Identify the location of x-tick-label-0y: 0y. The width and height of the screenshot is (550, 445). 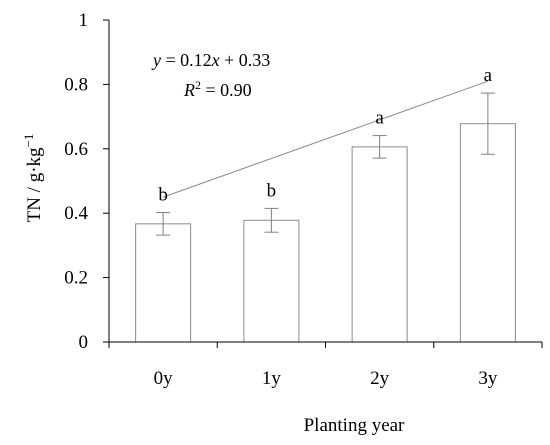
(164, 378).